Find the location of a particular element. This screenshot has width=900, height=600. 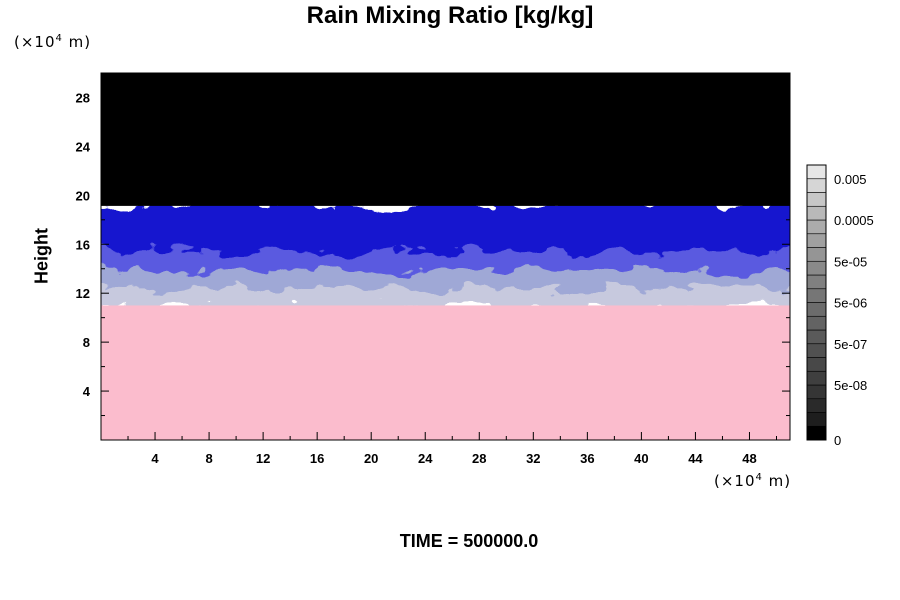

y-tick-label: 24 is located at coordinates (83, 146).